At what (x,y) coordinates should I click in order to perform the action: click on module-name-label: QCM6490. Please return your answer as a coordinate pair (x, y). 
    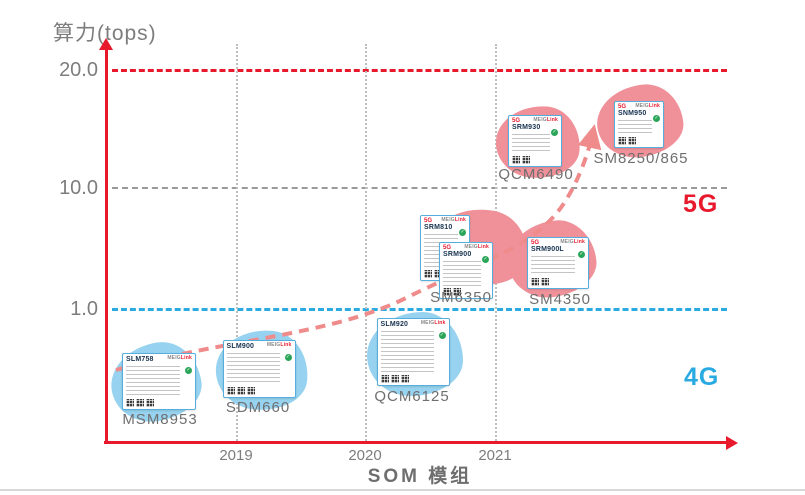
    Looking at the image, I should click on (536, 174).